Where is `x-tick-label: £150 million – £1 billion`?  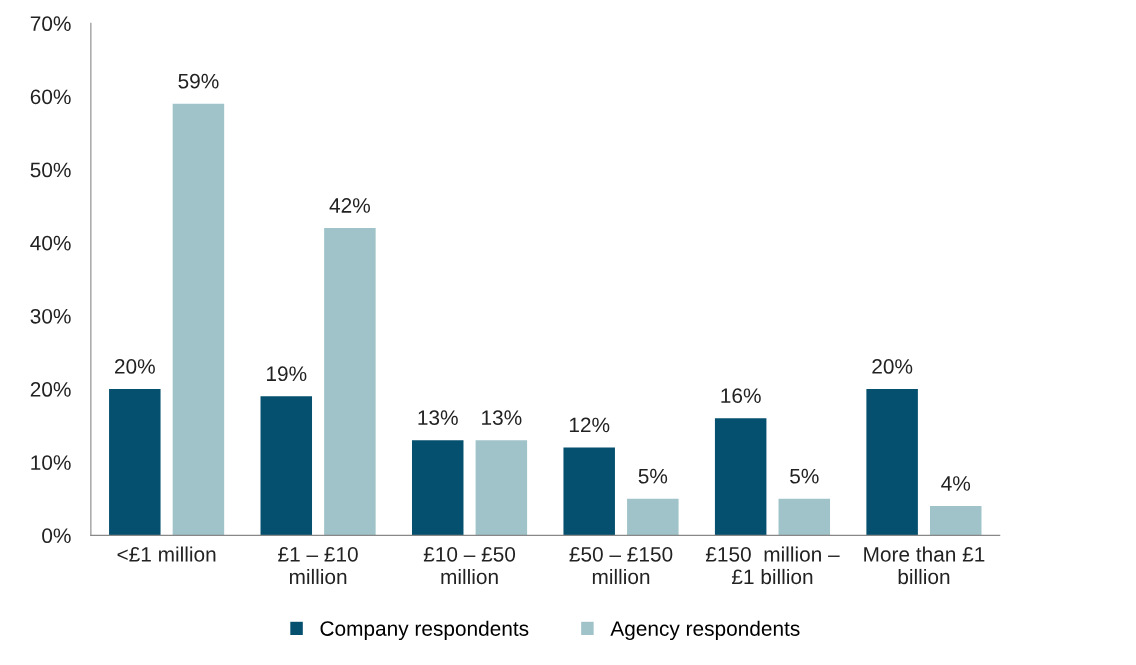
x-tick-label: £150 million – £1 billion is located at coordinates (772, 565).